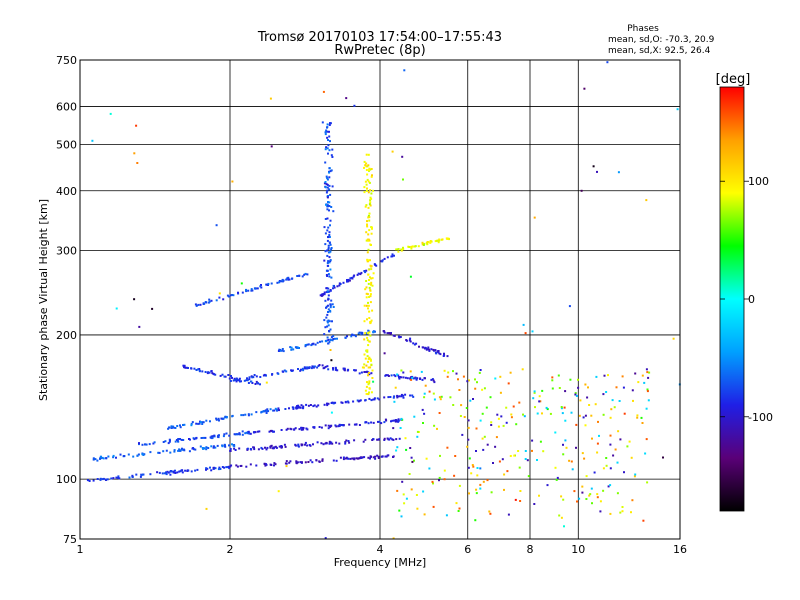 The height and width of the screenshot is (600, 800). Describe the element at coordinates (66, 60) in the screenshot. I see `y-tick-label: 750` at that location.